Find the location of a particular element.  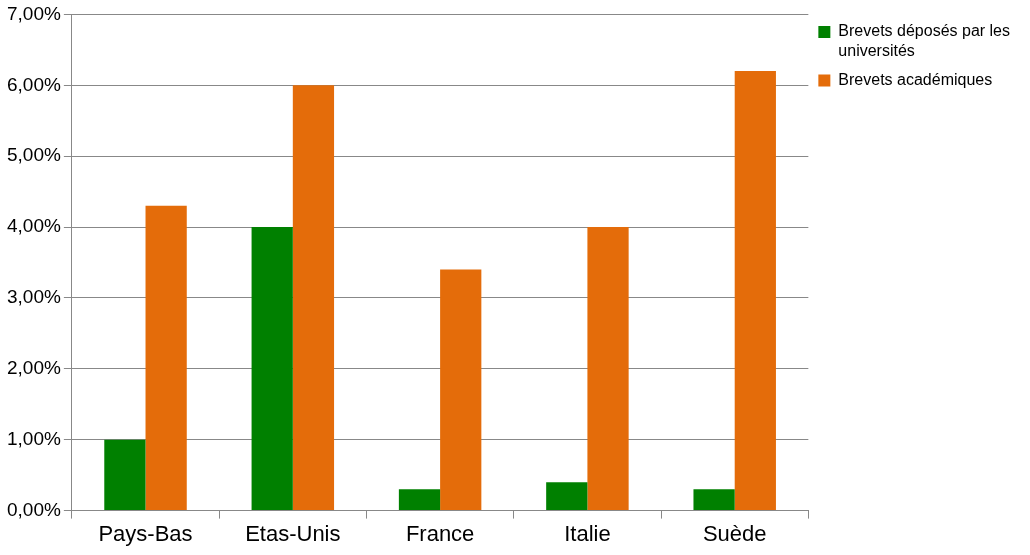

y-tick-label: 5,00% is located at coordinates (34, 155).